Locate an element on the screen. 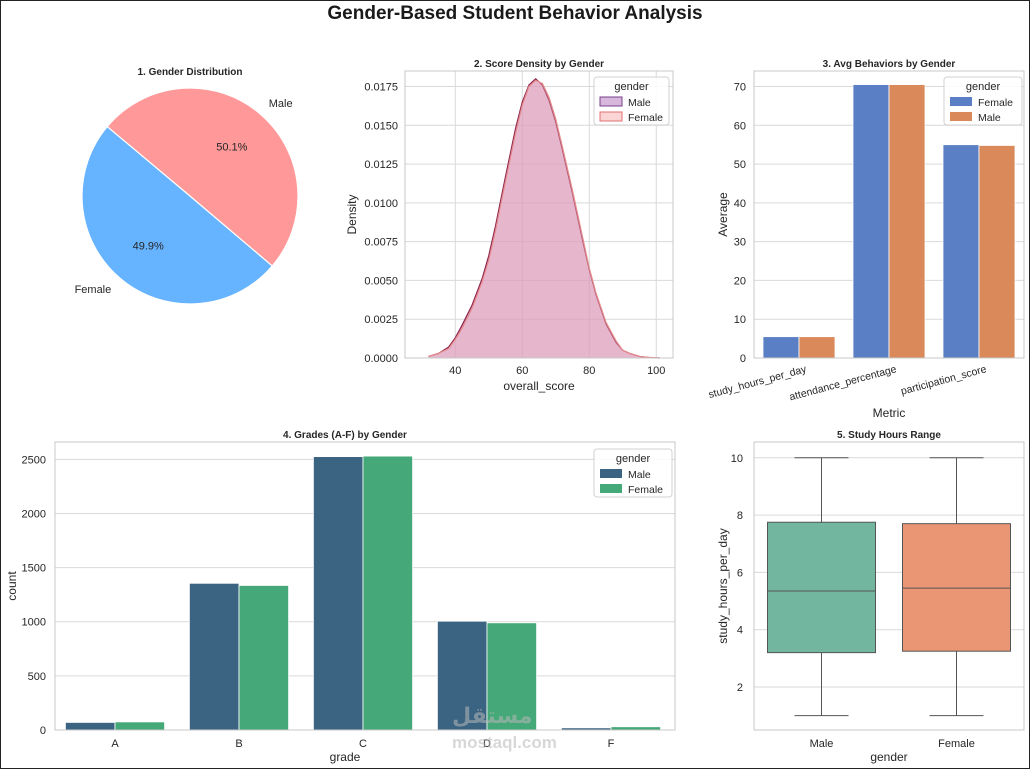 The height and width of the screenshot is (769, 1030). box-female is located at coordinates (956, 587).